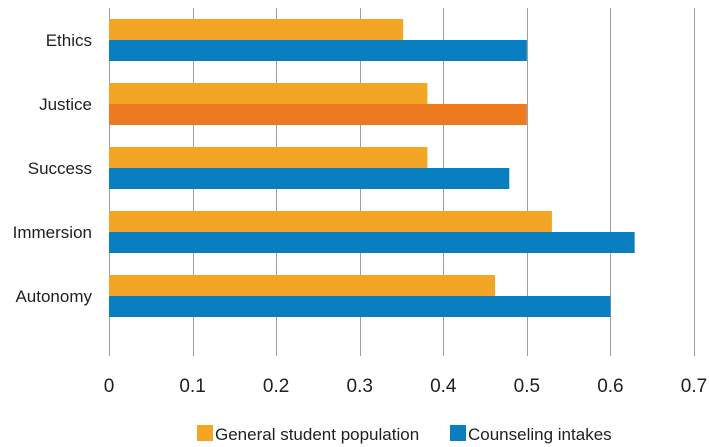  What do you see at coordinates (458, 433) in the screenshot?
I see `legend-swatch-counseling-intakes` at bounding box center [458, 433].